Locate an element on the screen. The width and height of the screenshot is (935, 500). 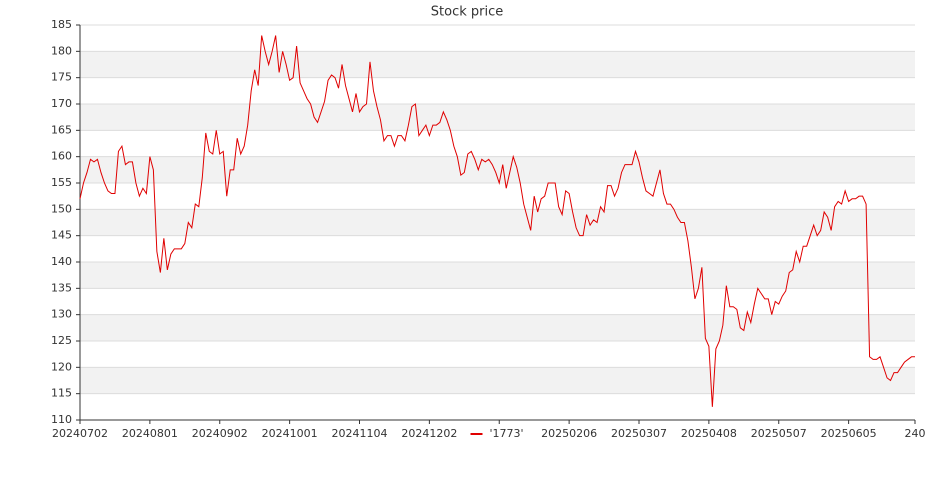
x-tick-label: 240 is located at coordinates (915, 433).